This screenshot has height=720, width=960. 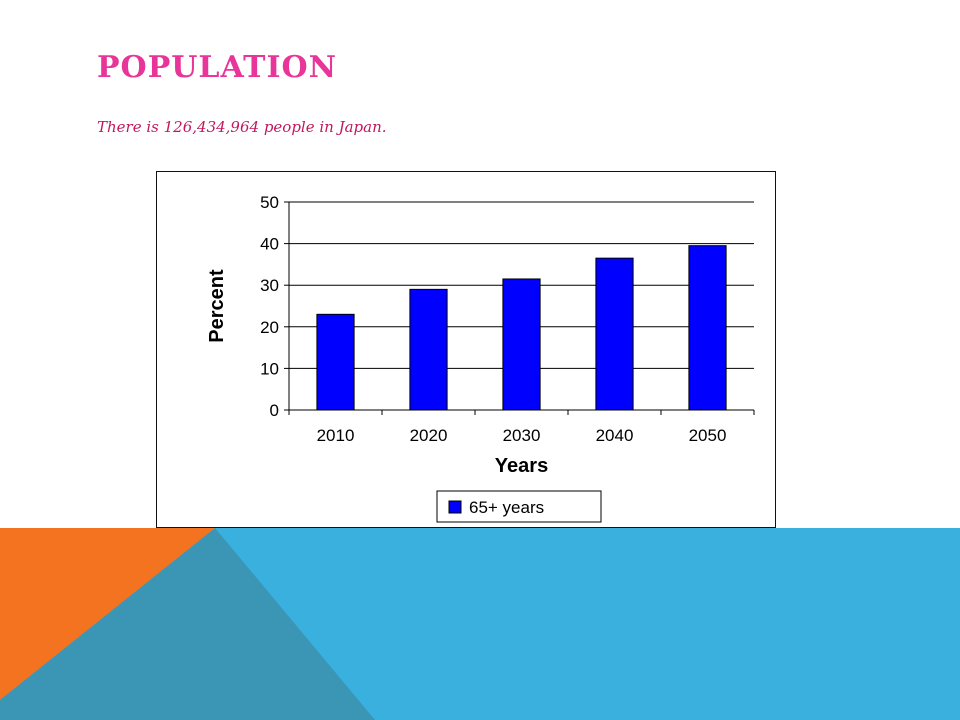 I want to click on y-tick-label: 30, so click(x=269, y=285).